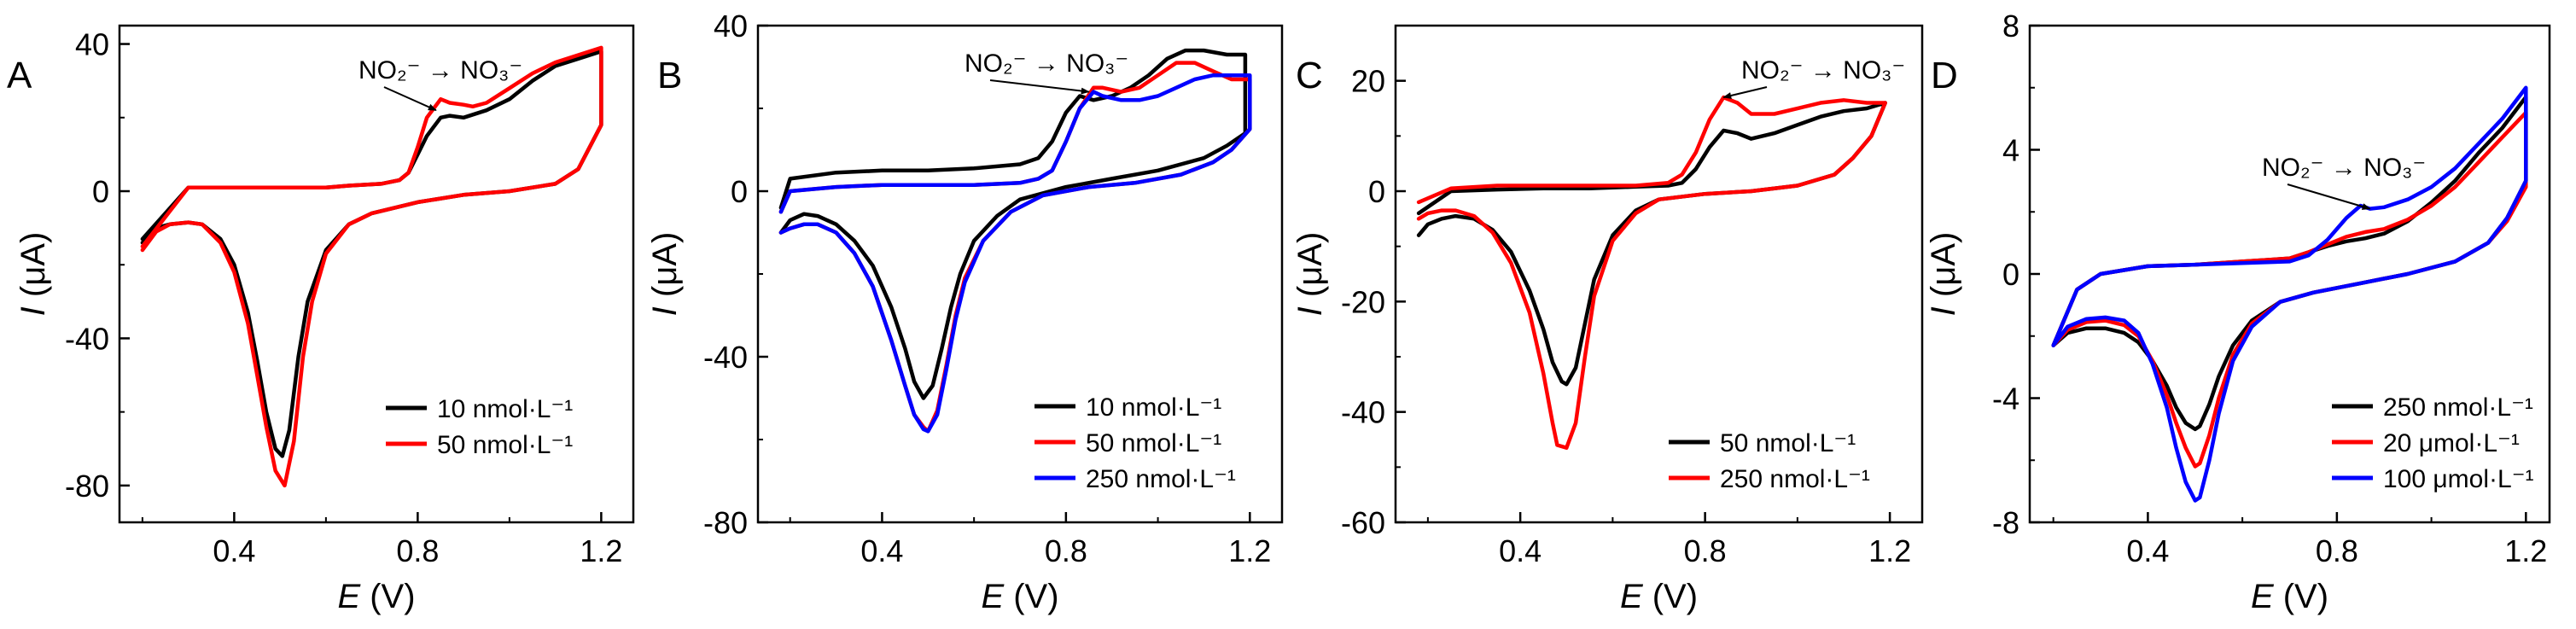 The width and height of the screenshot is (2576, 629). Describe the element at coordinates (1944, 75) in the screenshot. I see `panel-letter: D` at that location.